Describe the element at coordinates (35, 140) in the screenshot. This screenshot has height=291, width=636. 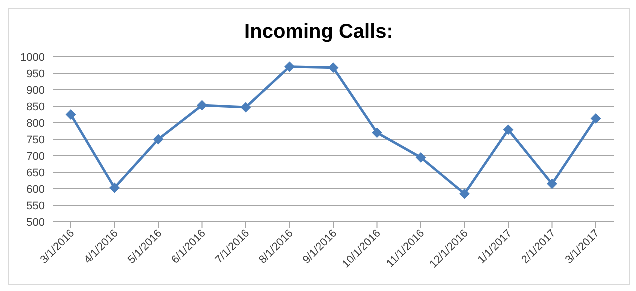
I see `y-tick-label: 750` at that location.